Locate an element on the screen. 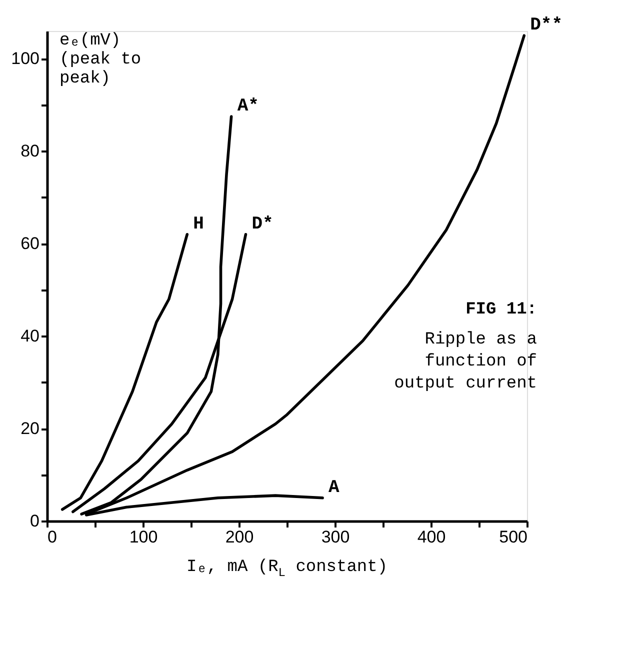  annotation: Ripple as a function of output current is located at coordinates (465, 362).